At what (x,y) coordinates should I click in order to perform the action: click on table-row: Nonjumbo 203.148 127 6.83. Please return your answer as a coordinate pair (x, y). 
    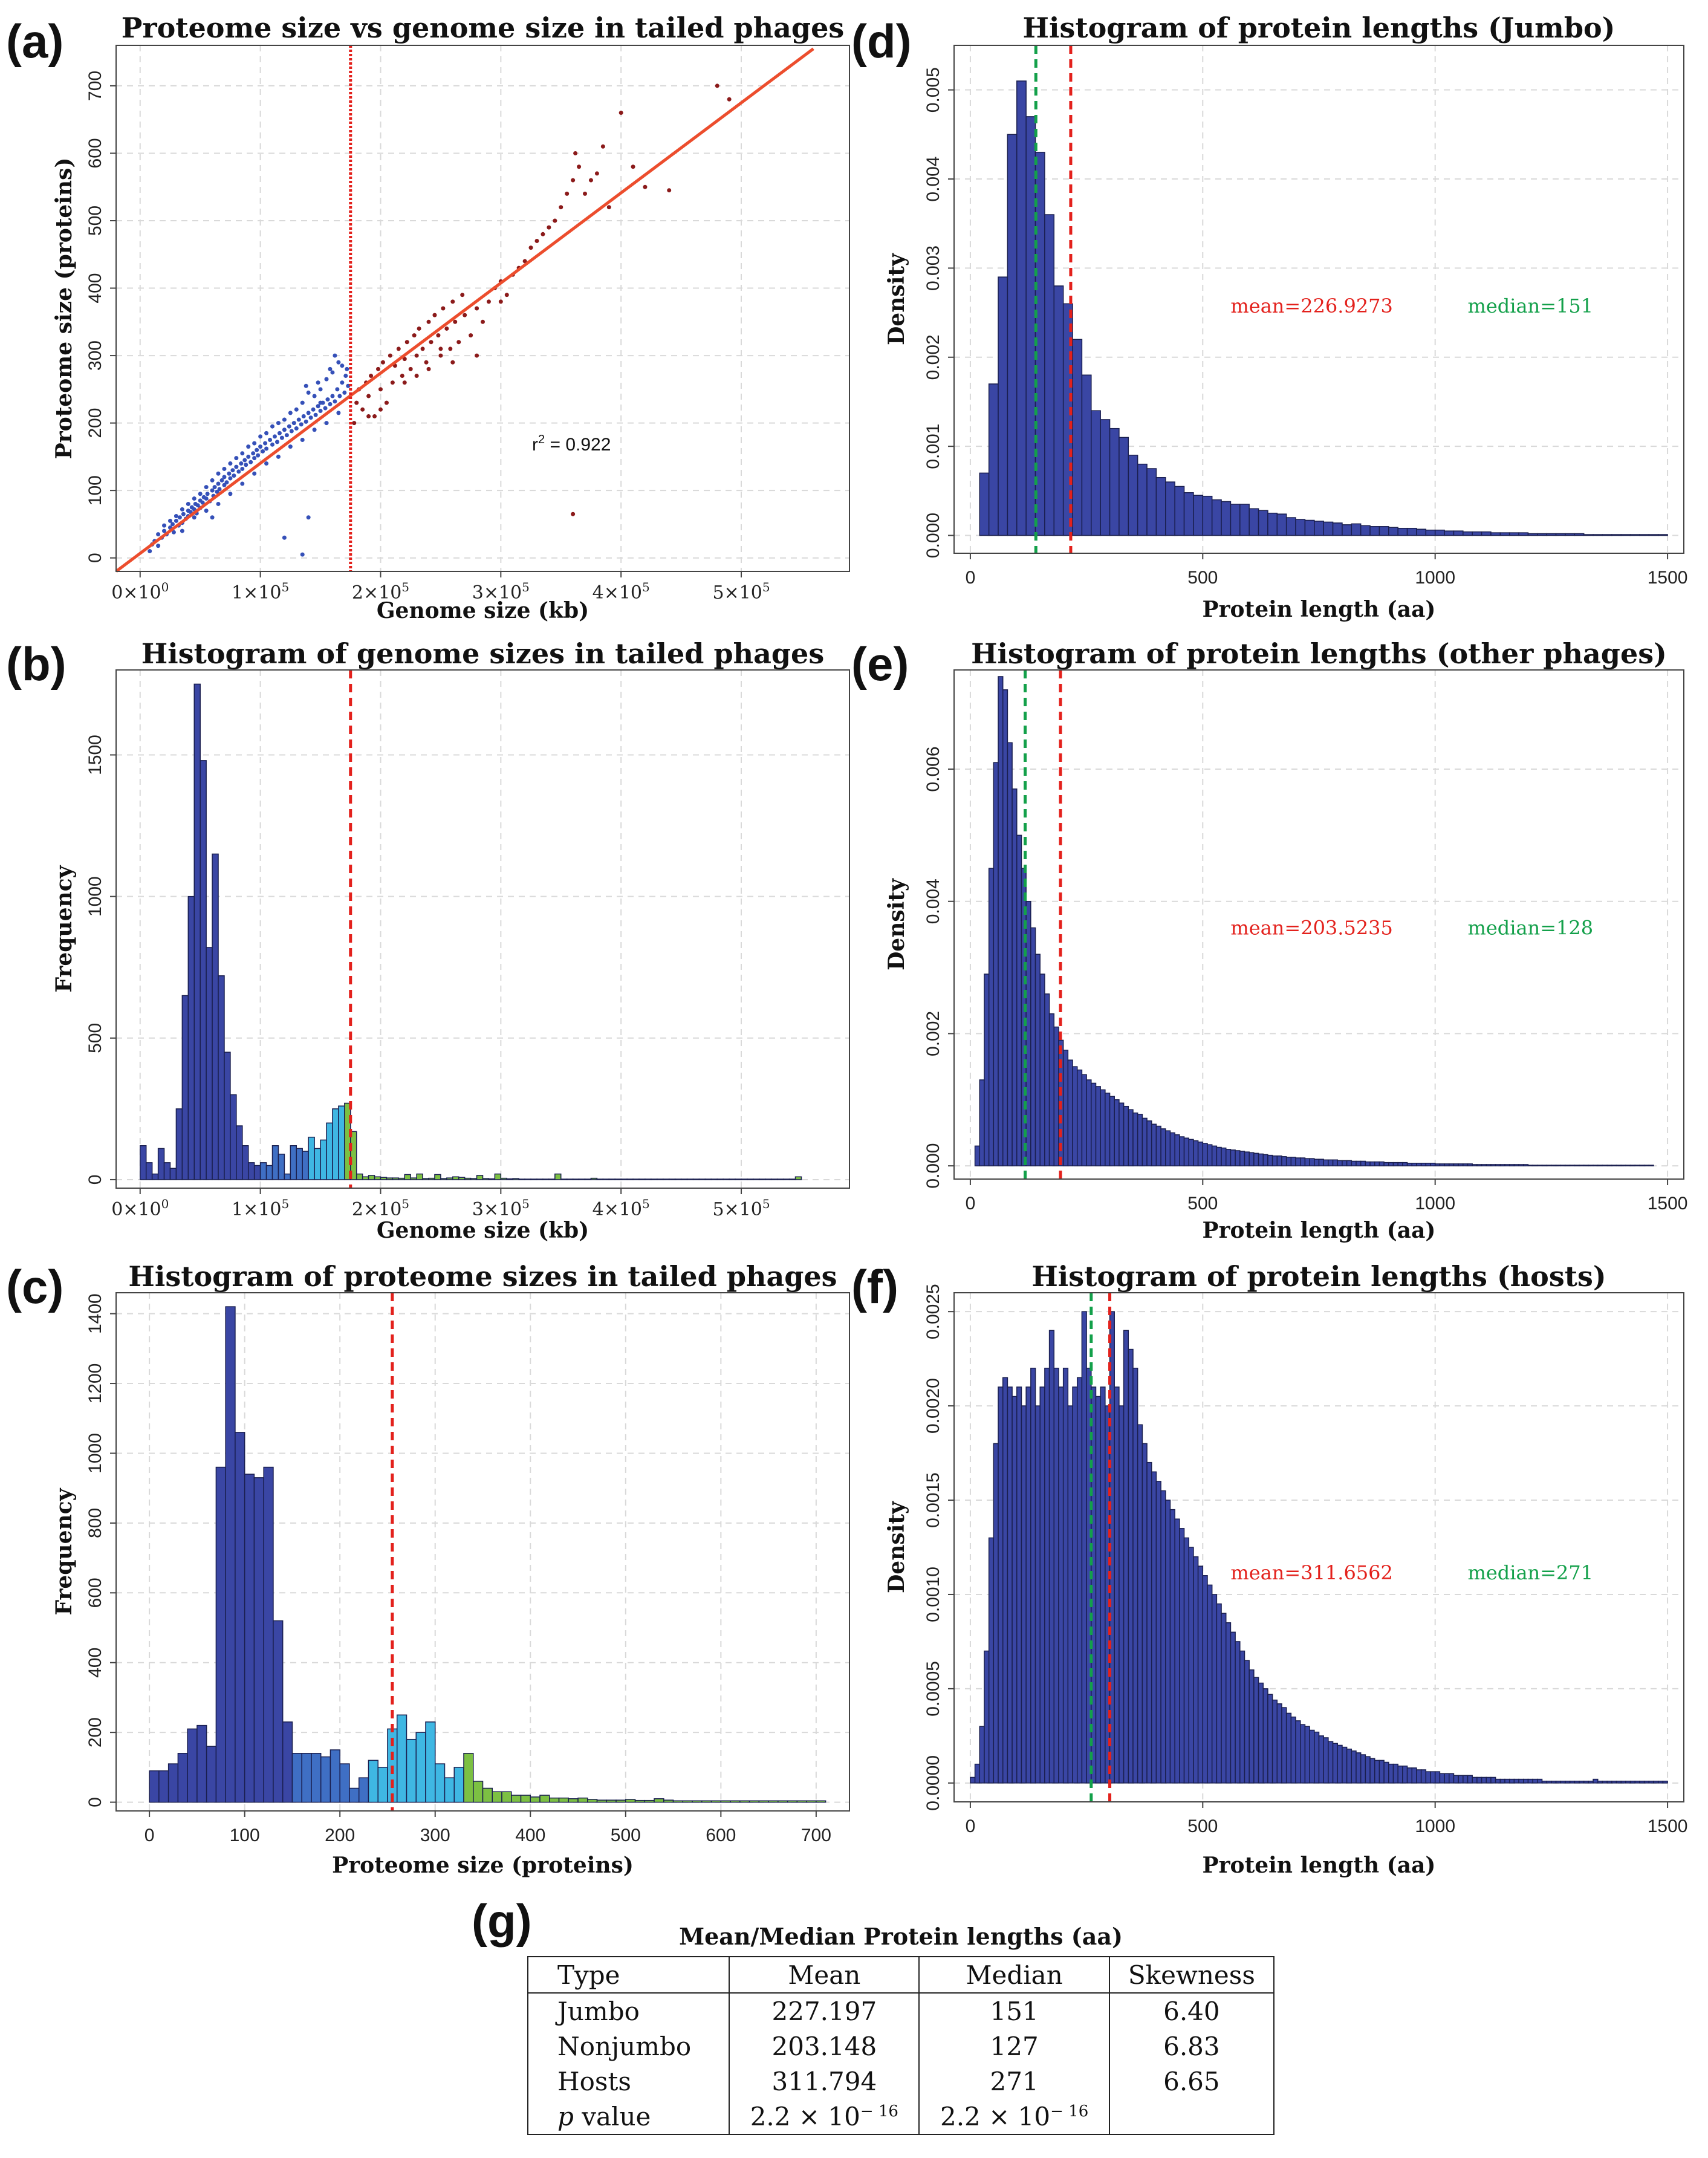
    Looking at the image, I should click on (901, 2046).